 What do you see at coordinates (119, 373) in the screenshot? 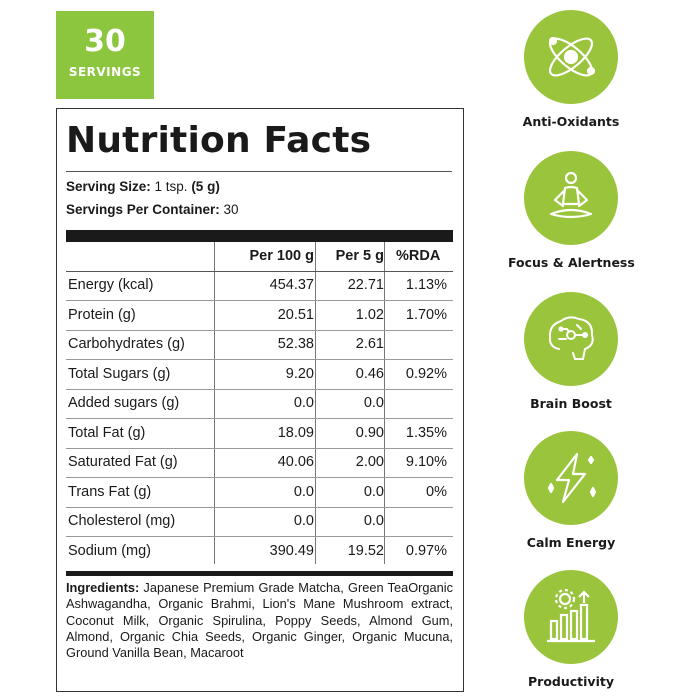
I see `nutrient-name: Total Sugars (g)` at bounding box center [119, 373].